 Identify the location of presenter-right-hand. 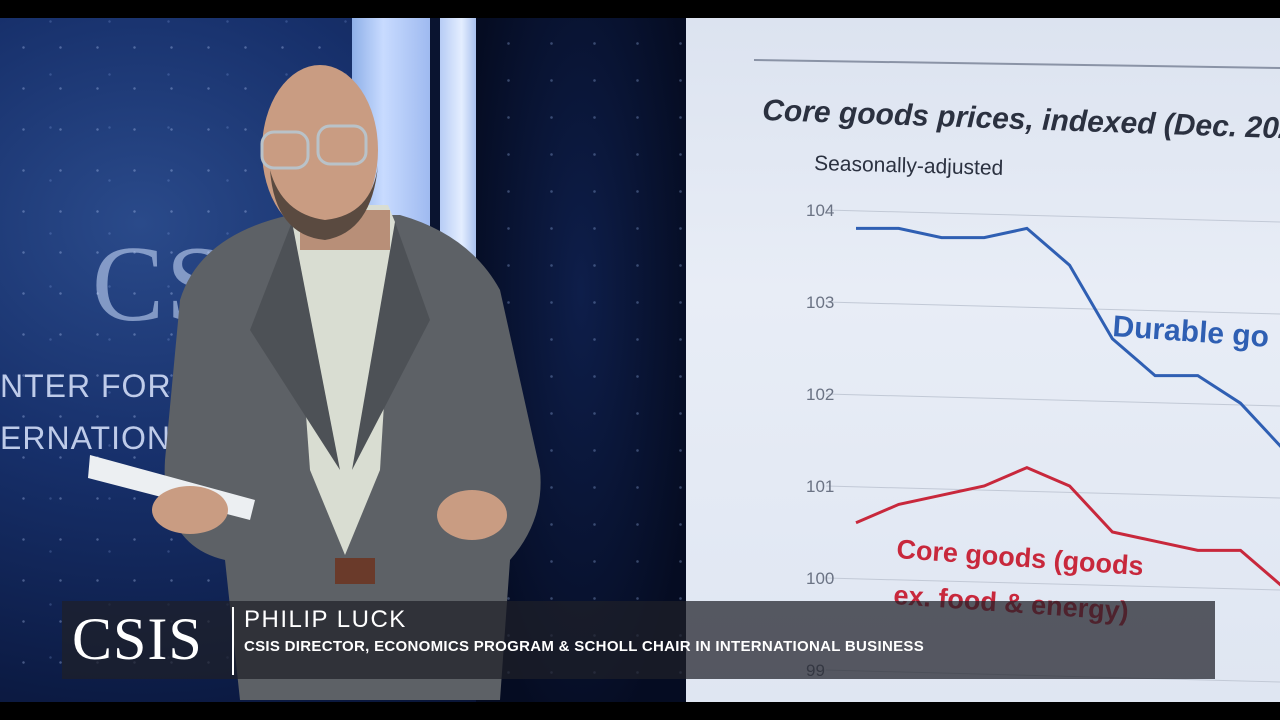
(472, 515).